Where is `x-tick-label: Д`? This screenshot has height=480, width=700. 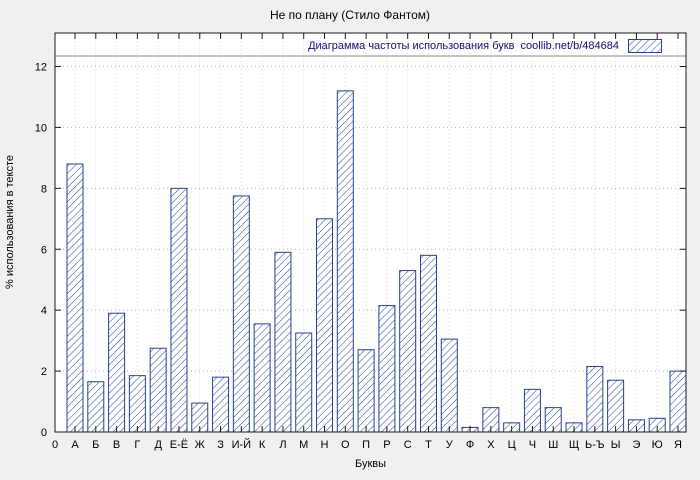 x-tick-label: Д is located at coordinates (158, 445).